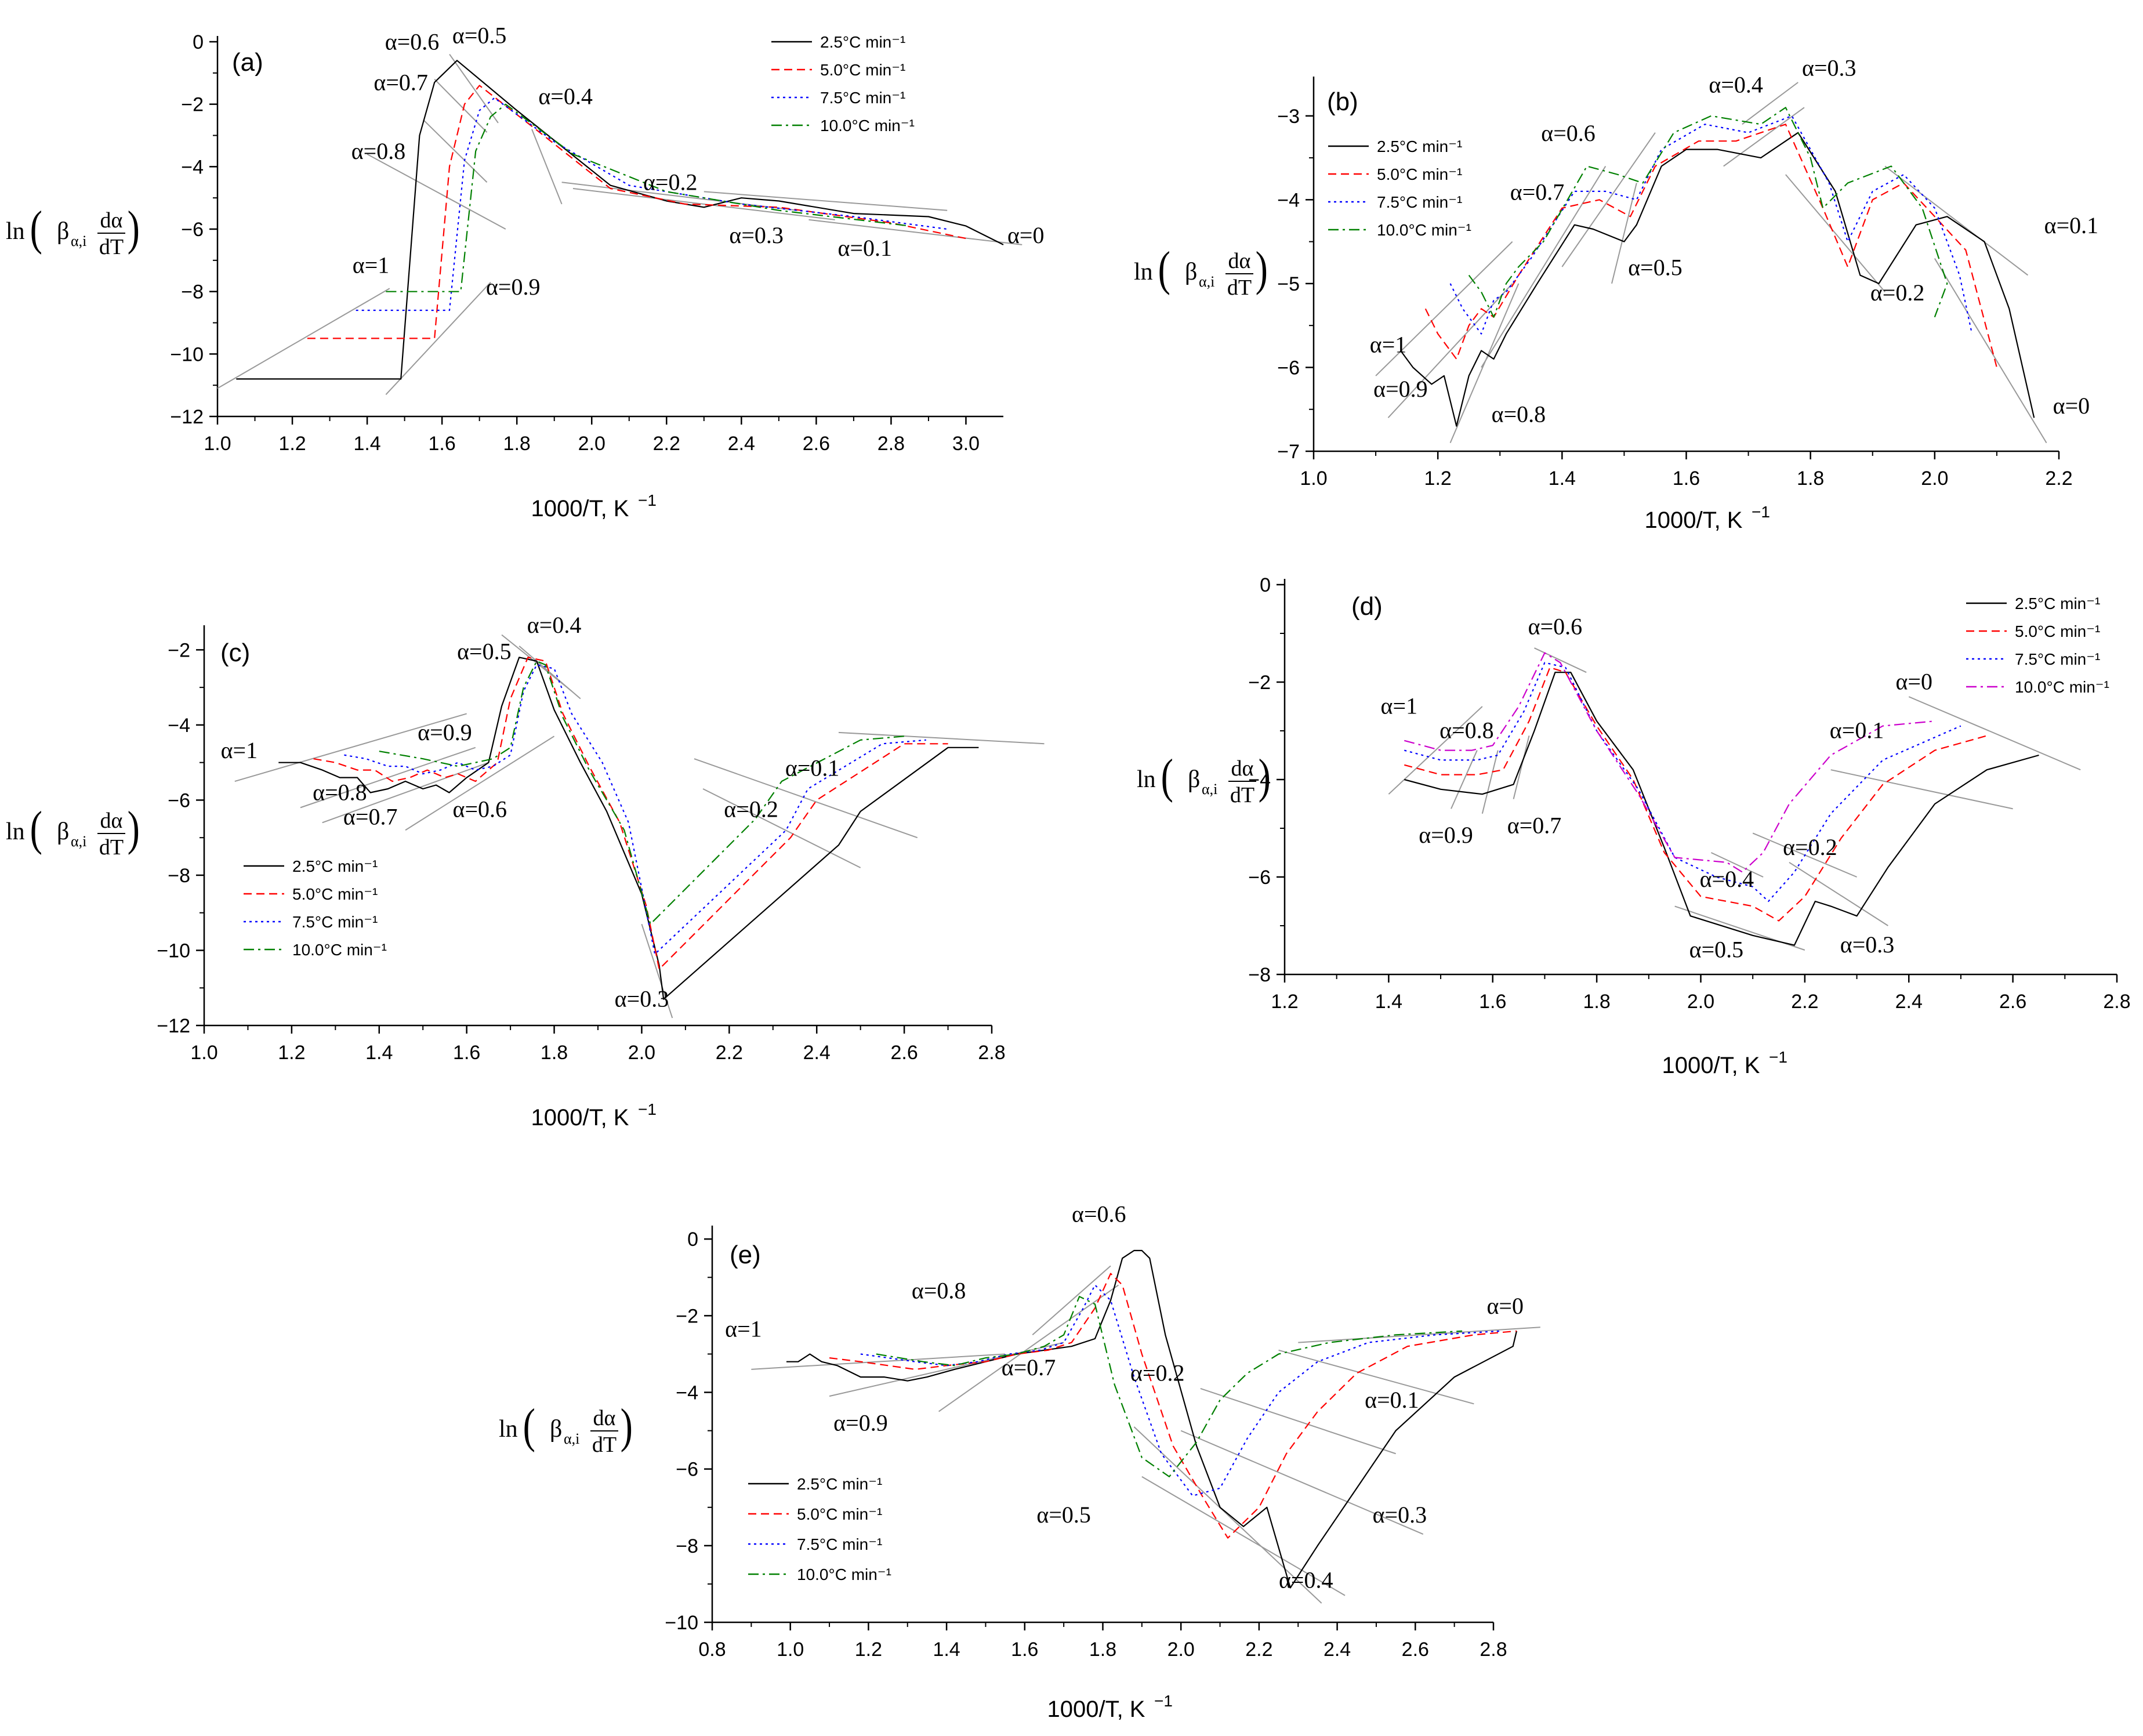 The width and height of the screenshot is (2143, 1736). What do you see at coordinates (2116, 1002) in the screenshot?
I see `x-tick-label: 2.8` at bounding box center [2116, 1002].